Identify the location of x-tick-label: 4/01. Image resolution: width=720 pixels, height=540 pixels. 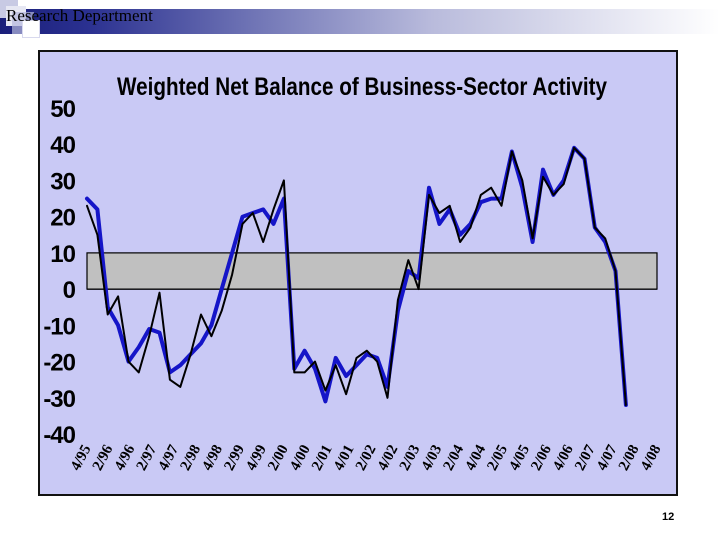
(344, 457).